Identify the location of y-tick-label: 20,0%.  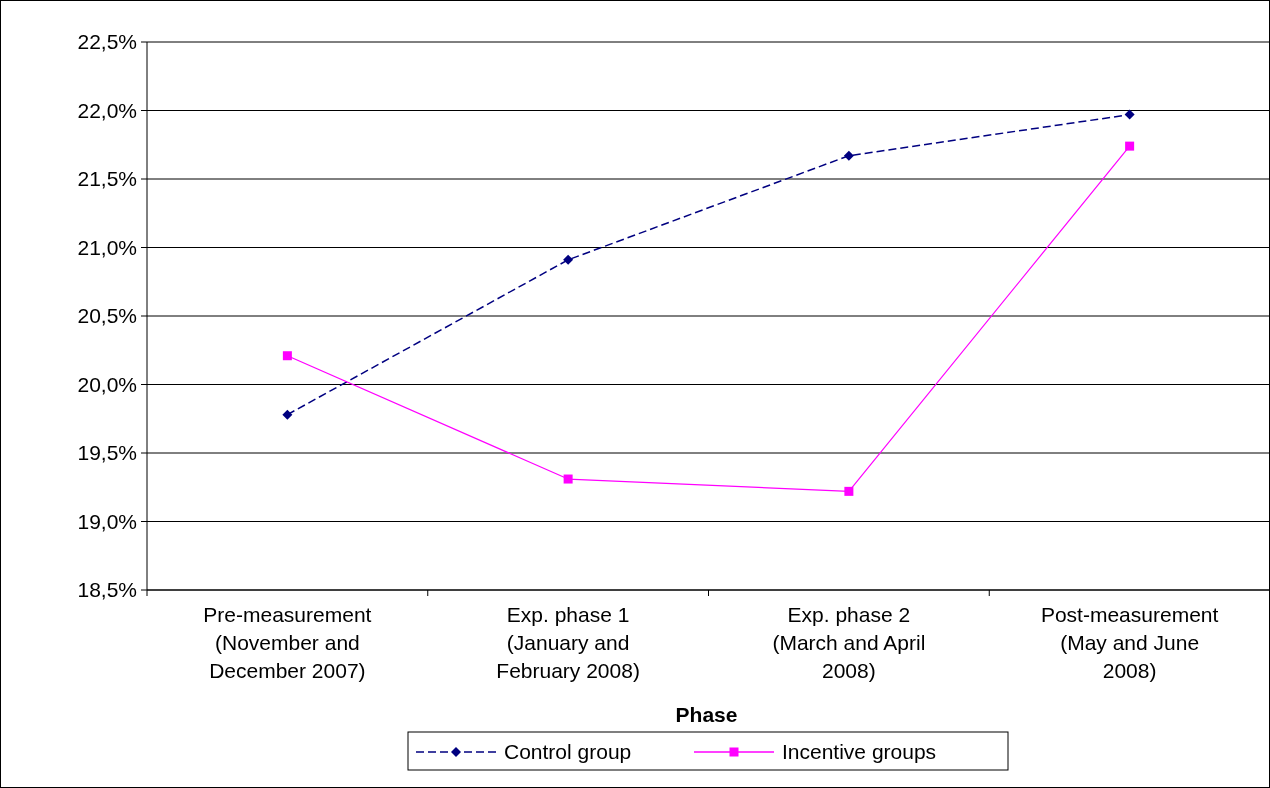
(107, 384).